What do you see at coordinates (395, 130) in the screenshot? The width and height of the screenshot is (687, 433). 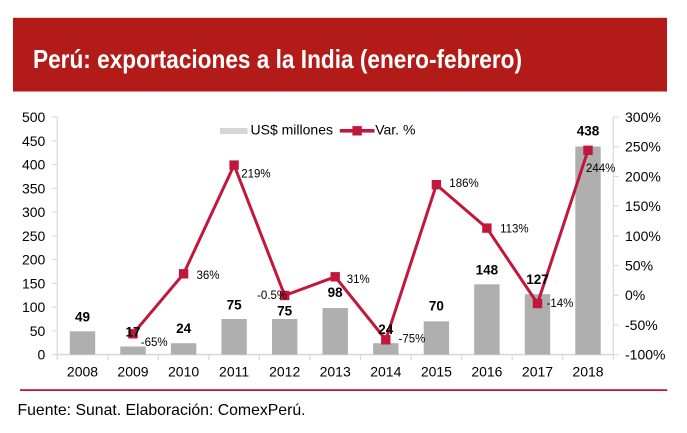 I see `svg-text: Var. %` at bounding box center [395, 130].